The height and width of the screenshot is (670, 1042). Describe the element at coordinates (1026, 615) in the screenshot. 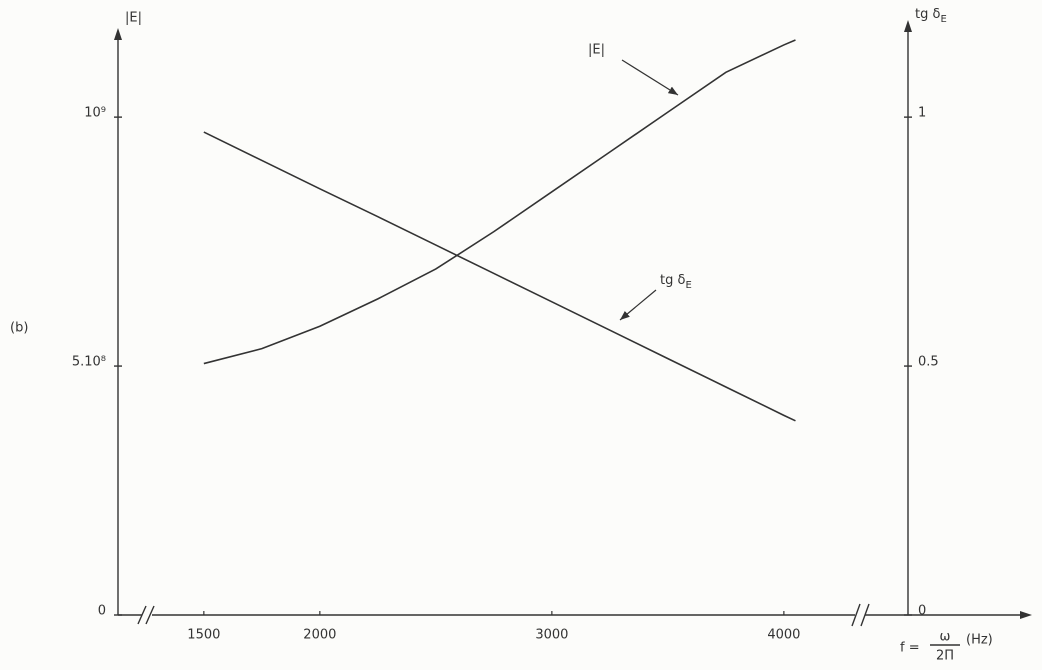

I see `x-axis-arrow` at that location.